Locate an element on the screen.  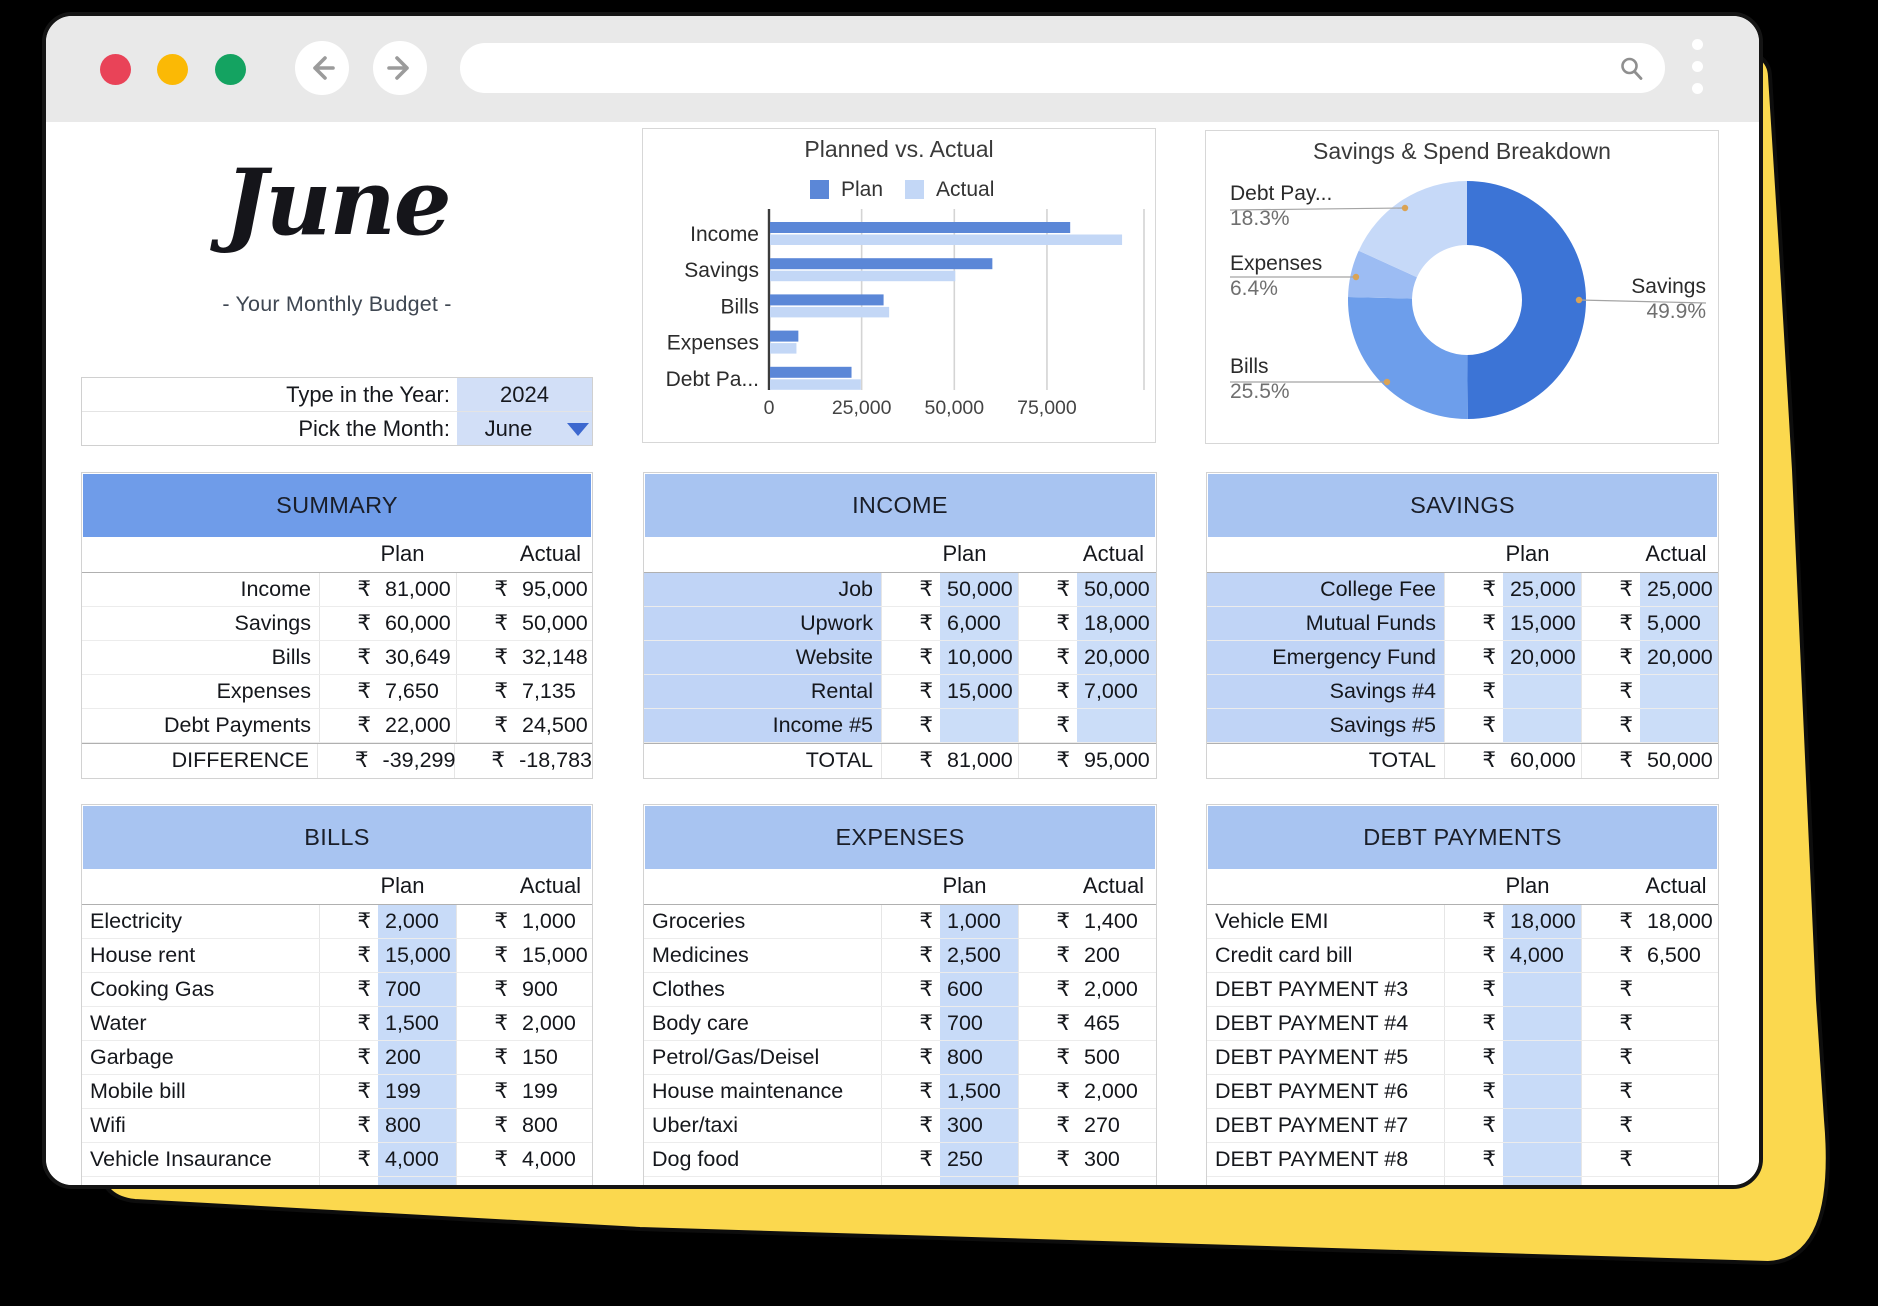
table-row: DEBT PAYMENT #3 ₹ ₹ is located at coordinates (1462, 990).